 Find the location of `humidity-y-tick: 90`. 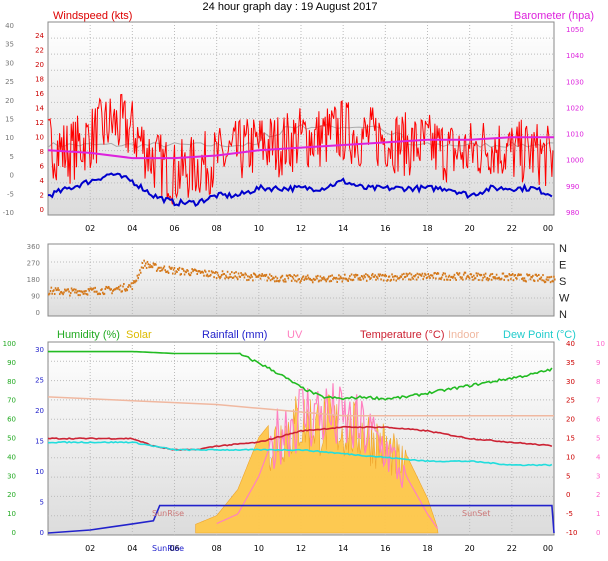

humidity-y-tick: 90 is located at coordinates (11, 363).